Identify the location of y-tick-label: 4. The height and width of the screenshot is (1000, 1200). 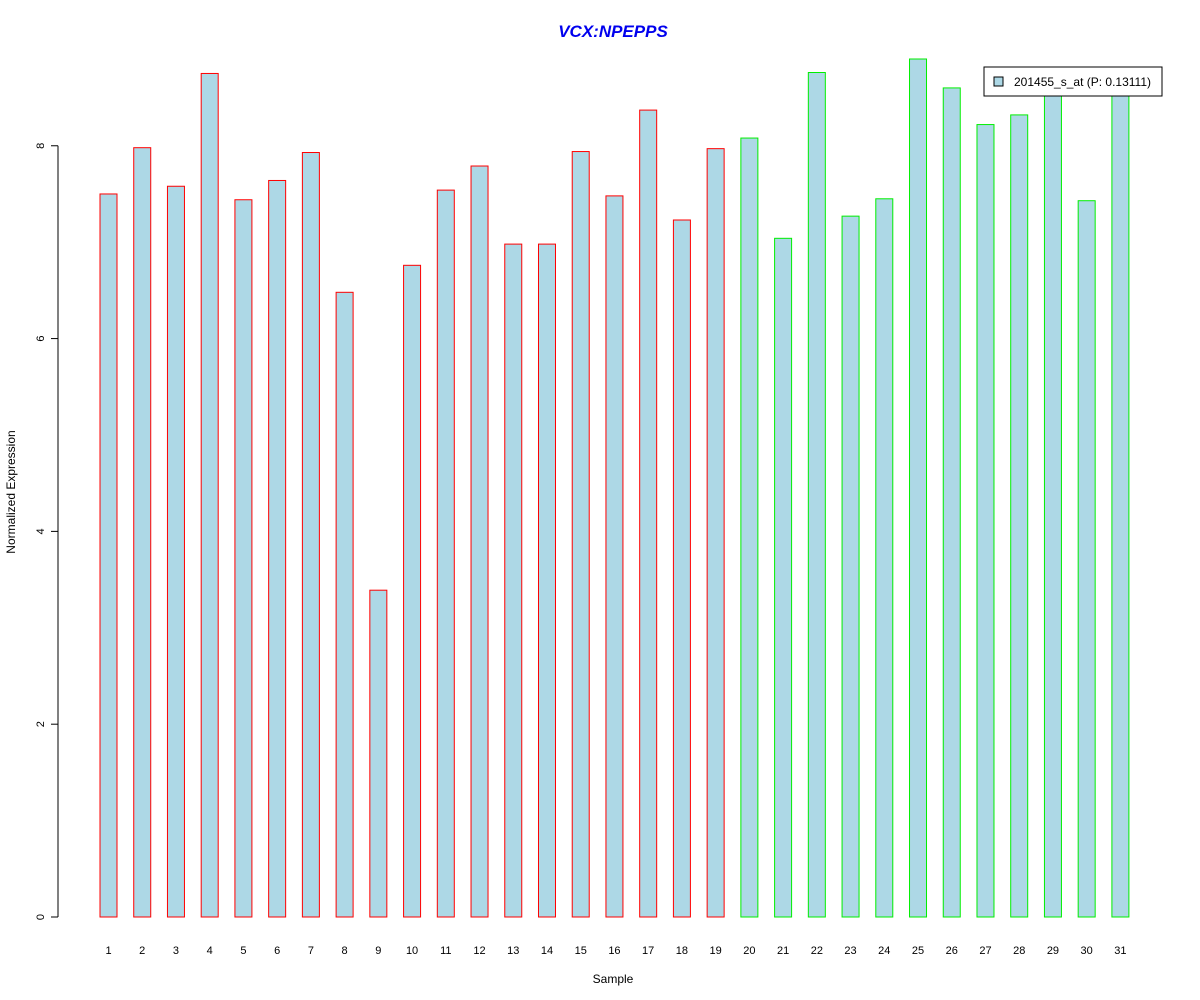
(41, 531).